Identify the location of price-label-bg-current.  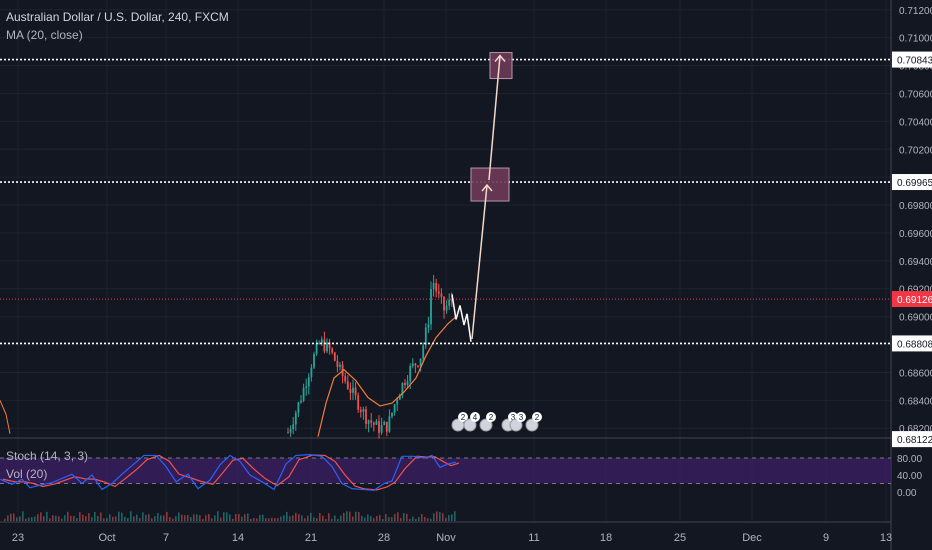
(912, 299).